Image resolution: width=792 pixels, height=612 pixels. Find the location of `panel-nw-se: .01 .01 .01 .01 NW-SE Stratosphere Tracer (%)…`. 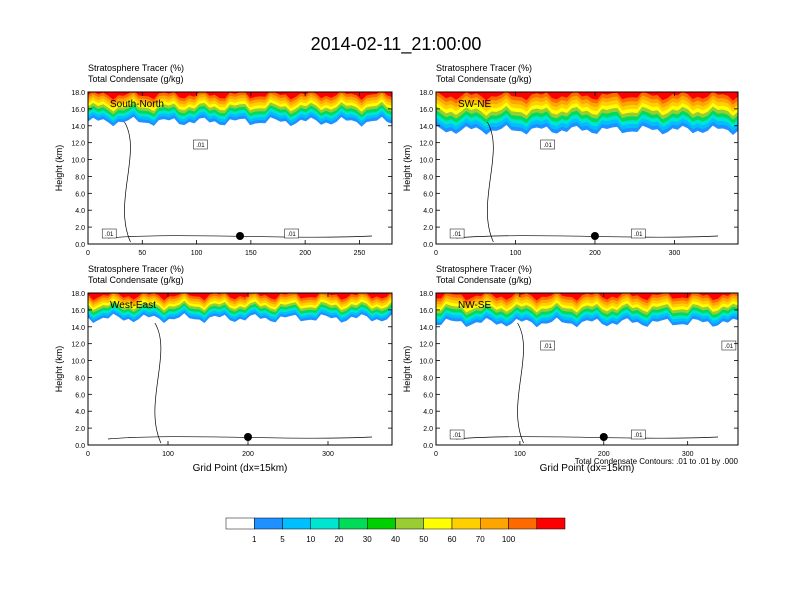

panel-nw-se: .01 .01 .01 .01 NW-SE Stratosphere Tracer (%)… is located at coordinates (570, 369).